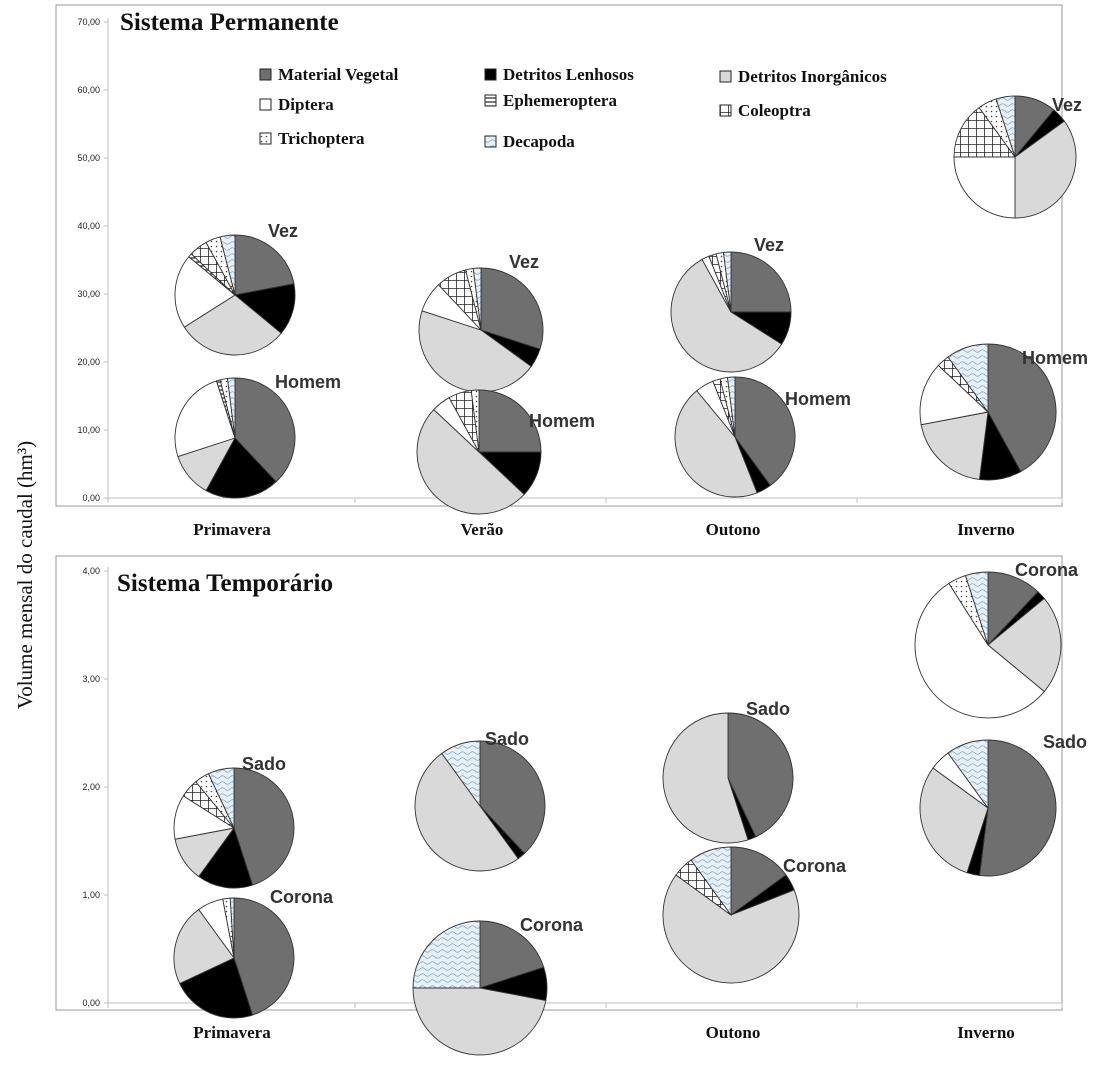 Image resolution: width=1118 pixels, height=1074 pixels. I want to click on y-tick-label: 1,00, so click(91, 895).